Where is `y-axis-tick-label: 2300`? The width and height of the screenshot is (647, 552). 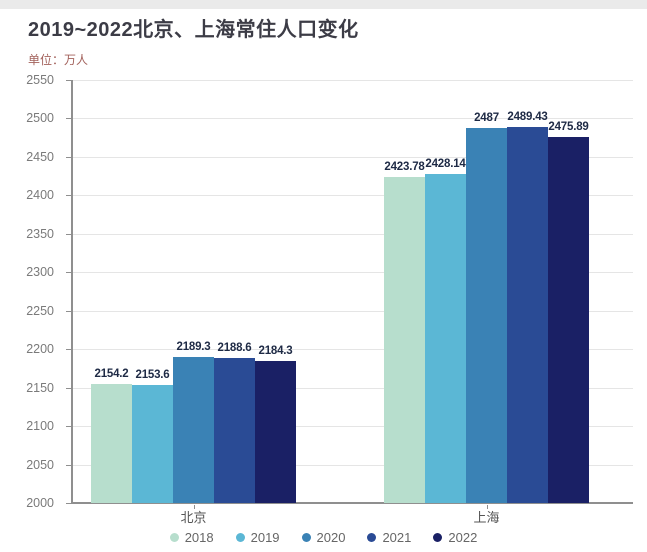 y-axis-tick-label: 2300 is located at coordinates (40, 272).